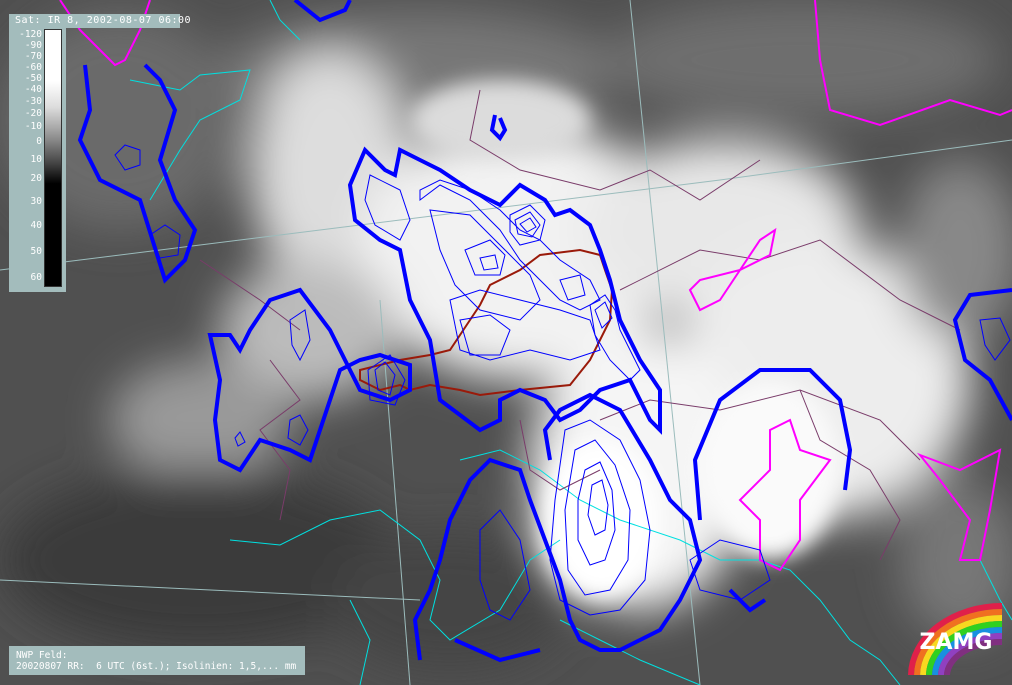  What do you see at coordinates (33, 45) in the screenshot?
I see `scale-tick: -90` at bounding box center [33, 45].